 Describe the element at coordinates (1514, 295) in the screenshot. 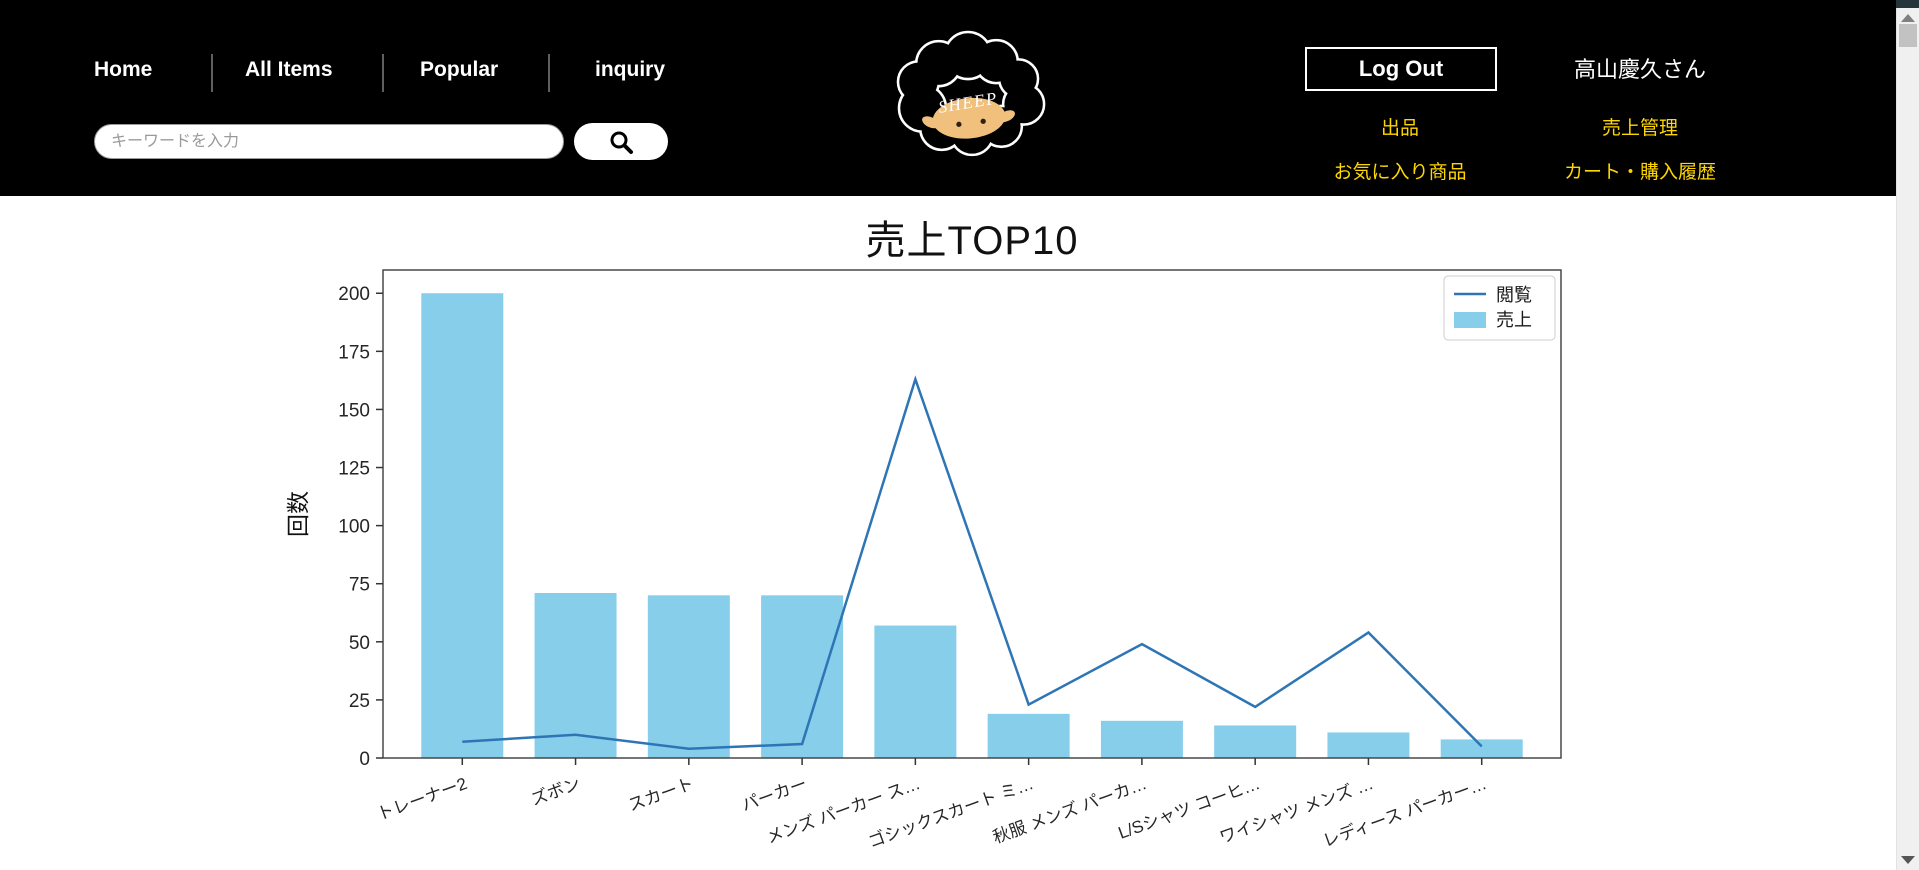

I see `legend-label-line: 閲覧` at that location.